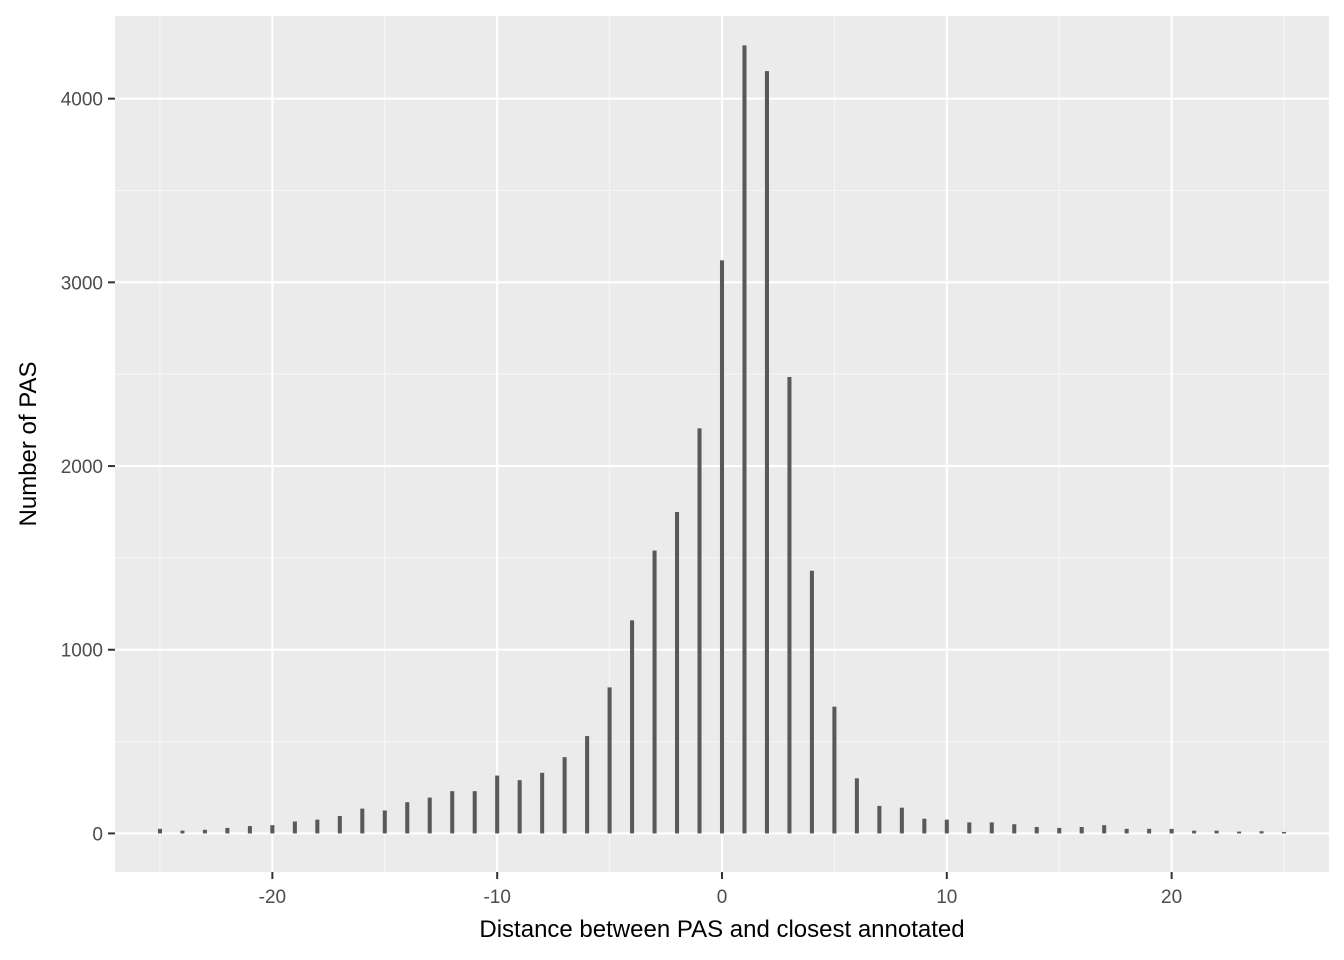 This screenshot has width=1344, height=960. Describe the element at coordinates (496, 897) in the screenshot. I see `x-tick-label: -10` at that location.